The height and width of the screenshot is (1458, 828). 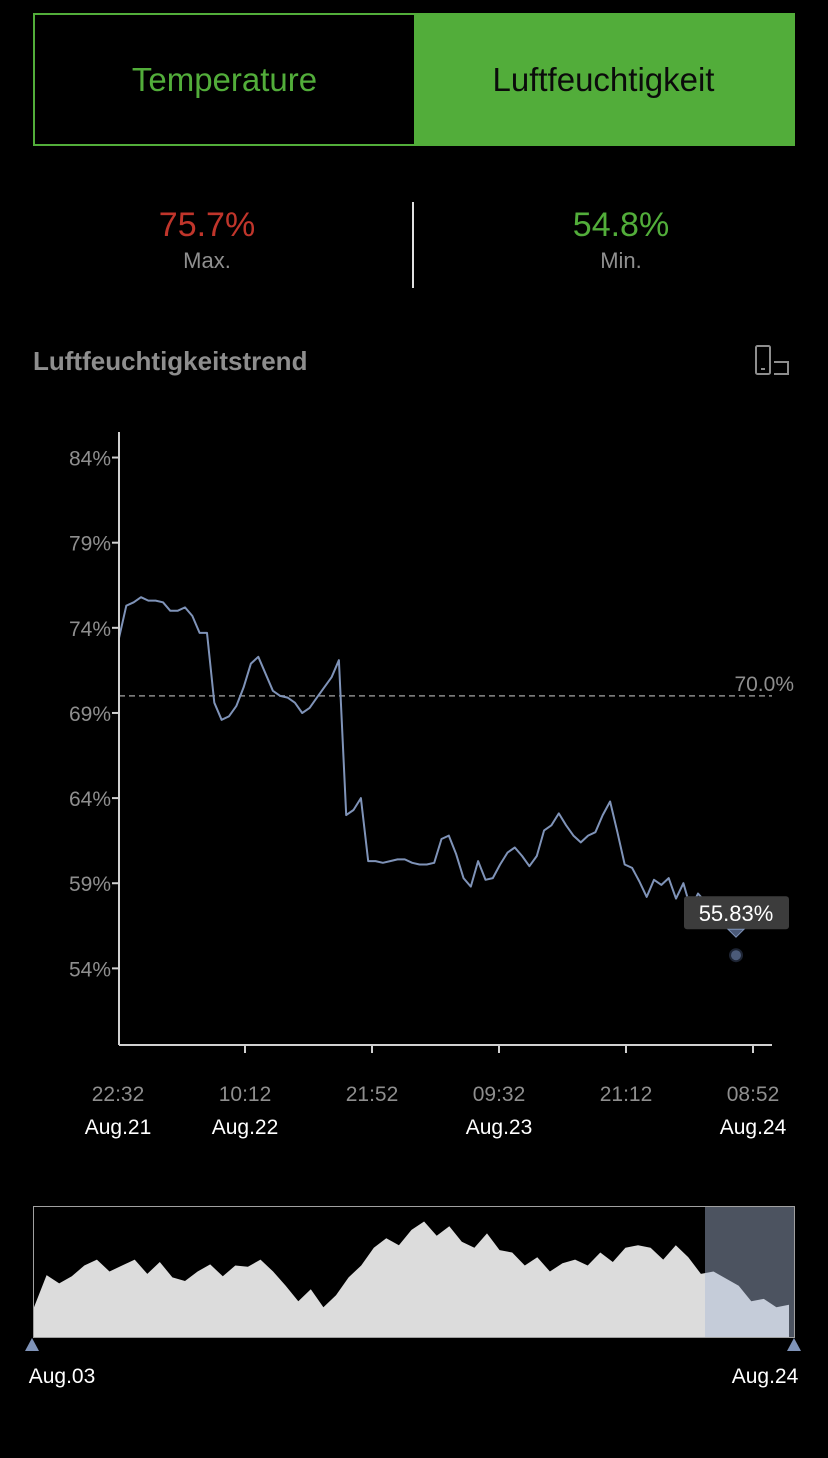 I want to click on section-title: Luftfeuchtigkeitstrend, so click(x=170, y=361).